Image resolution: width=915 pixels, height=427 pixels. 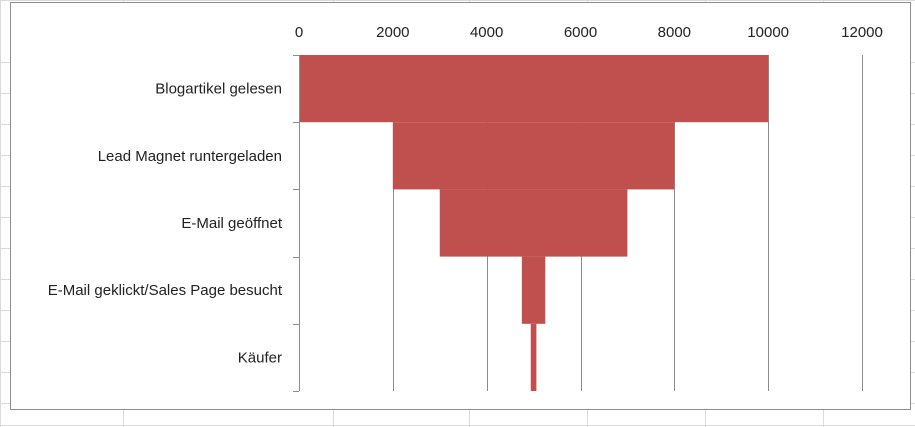 What do you see at coordinates (165, 290) in the screenshot?
I see `category-label-4: E-Mail geklickt/Sales Page besucht` at bounding box center [165, 290].